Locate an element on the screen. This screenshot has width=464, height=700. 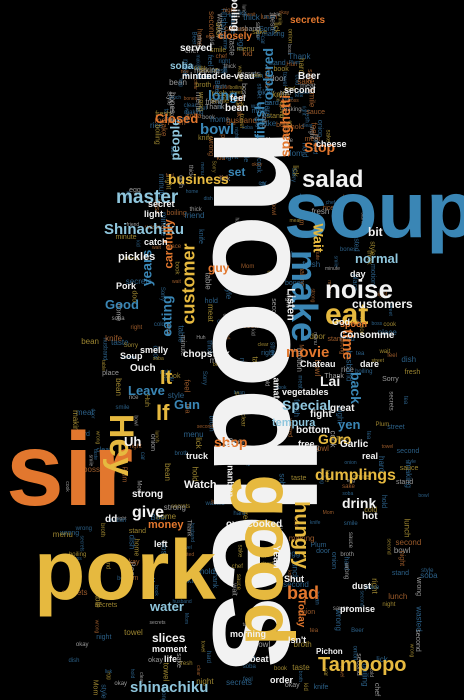
word-wait: Wait is located at coordinates (318, 238).